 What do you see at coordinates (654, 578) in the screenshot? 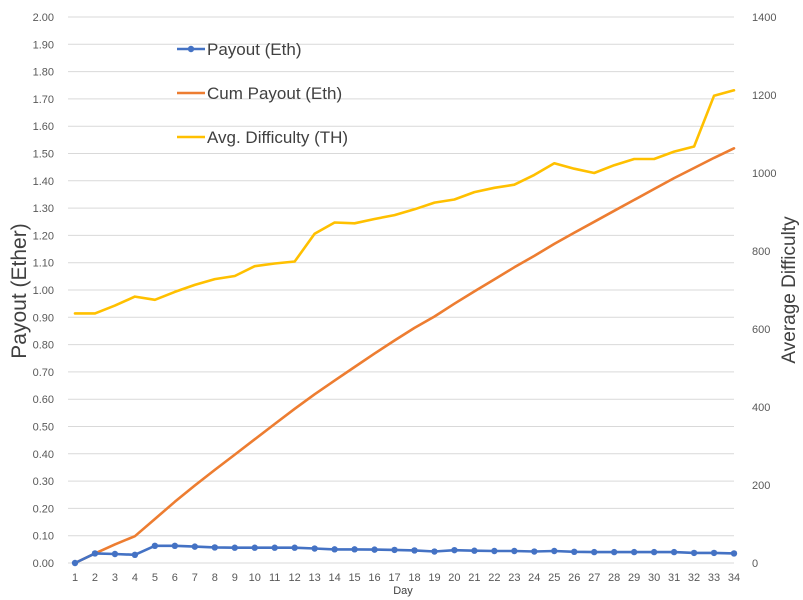
I see `x-tick-label: 30` at bounding box center [654, 578].